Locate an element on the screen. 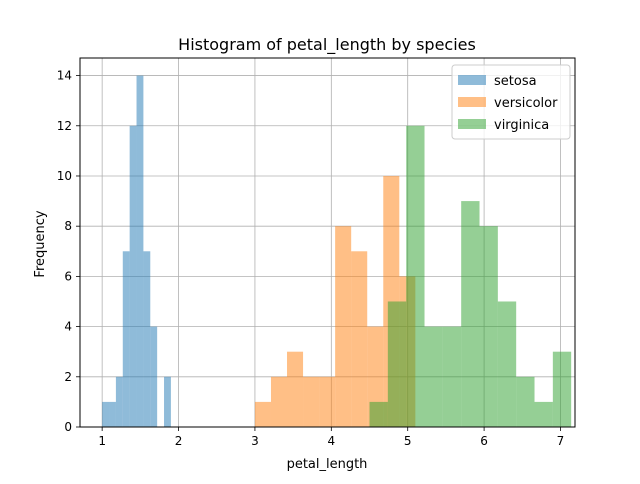  y-tick-label: 0 is located at coordinates (68, 427).